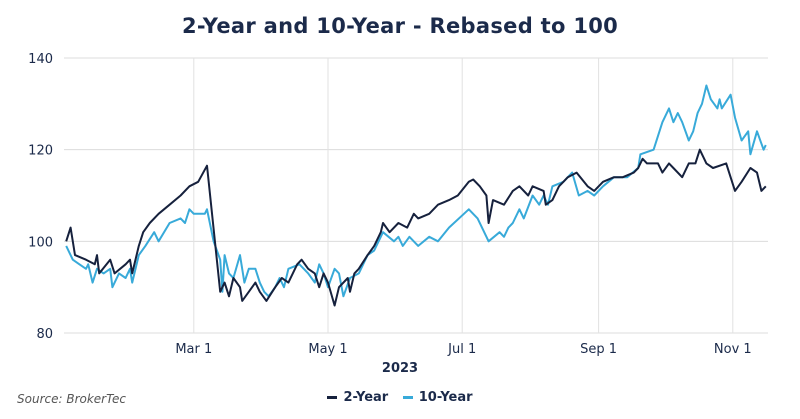 Image resolution: width=800 pixels, height=419 pixels. Describe the element at coordinates (400, 396) in the screenshot. I see `legend: 2-Year 10-Year` at that location.